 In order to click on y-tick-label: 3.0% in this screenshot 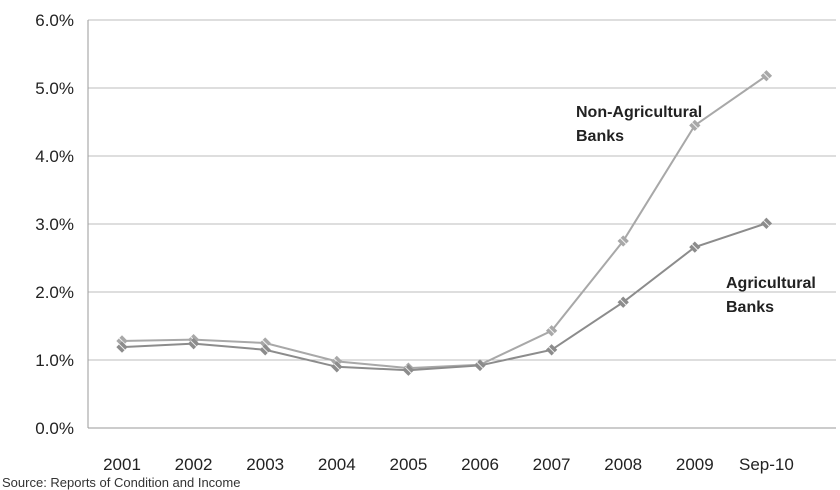, I will do `click(54, 224)`.